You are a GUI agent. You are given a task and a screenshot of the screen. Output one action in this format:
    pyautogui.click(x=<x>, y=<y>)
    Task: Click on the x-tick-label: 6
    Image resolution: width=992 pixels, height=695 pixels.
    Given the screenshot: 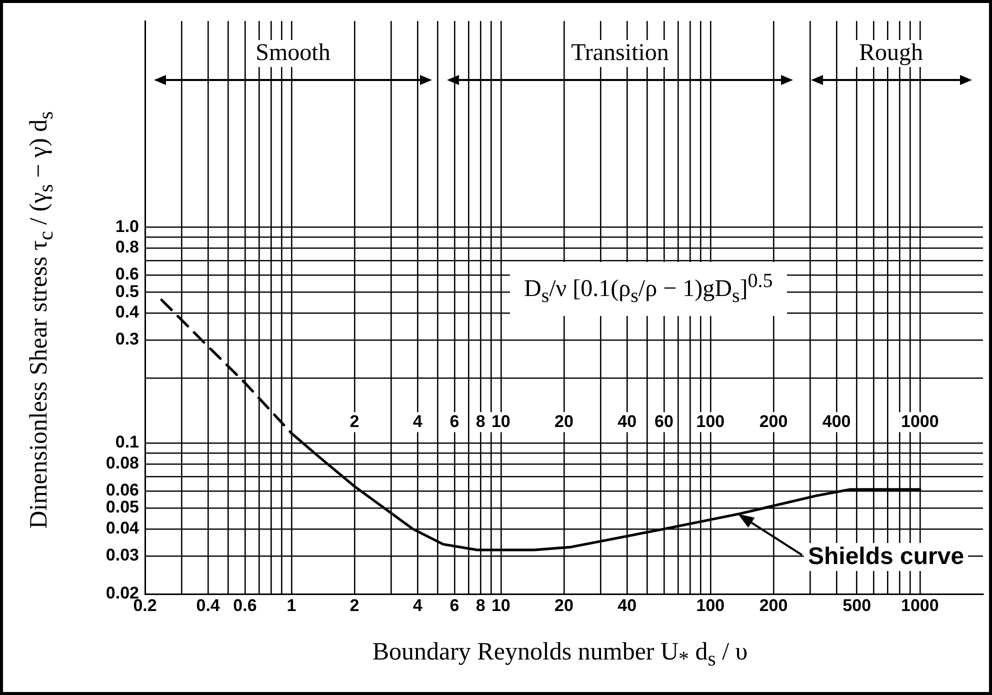 What is the action you would take?
    pyautogui.click(x=455, y=605)
    